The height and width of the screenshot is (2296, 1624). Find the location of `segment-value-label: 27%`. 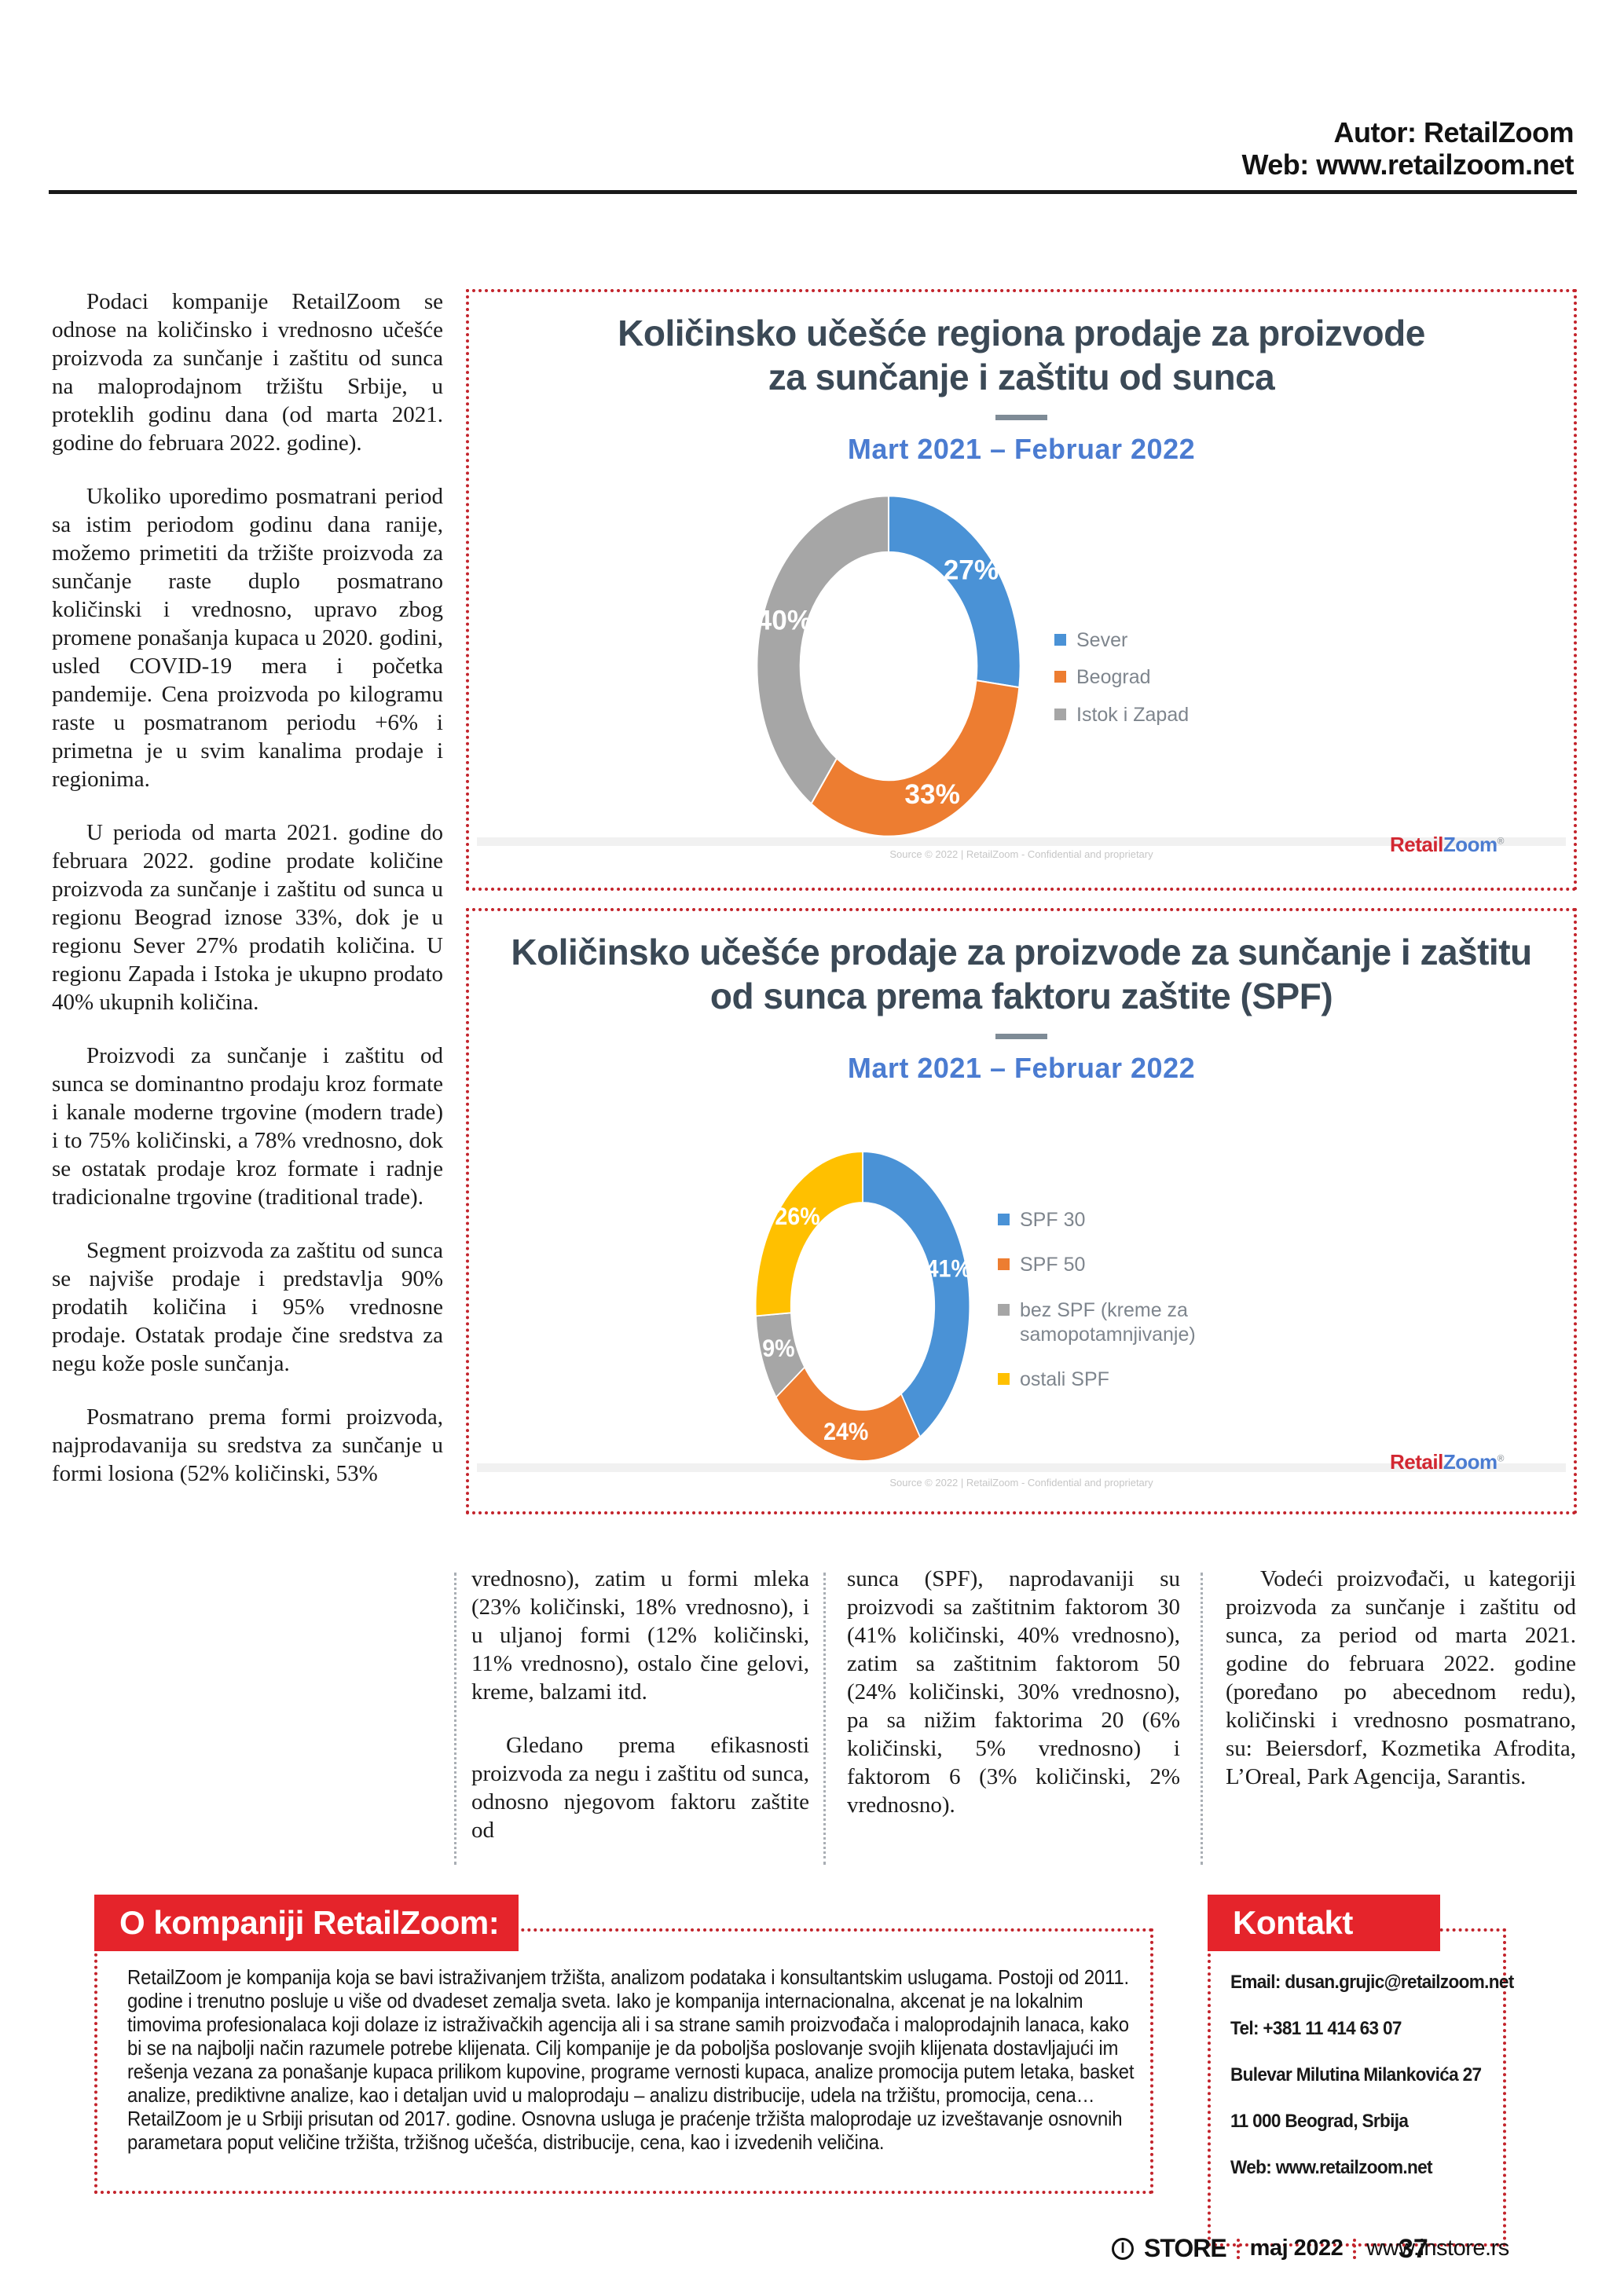

segment-value-label: 27% is located at coordinates (972, 570).